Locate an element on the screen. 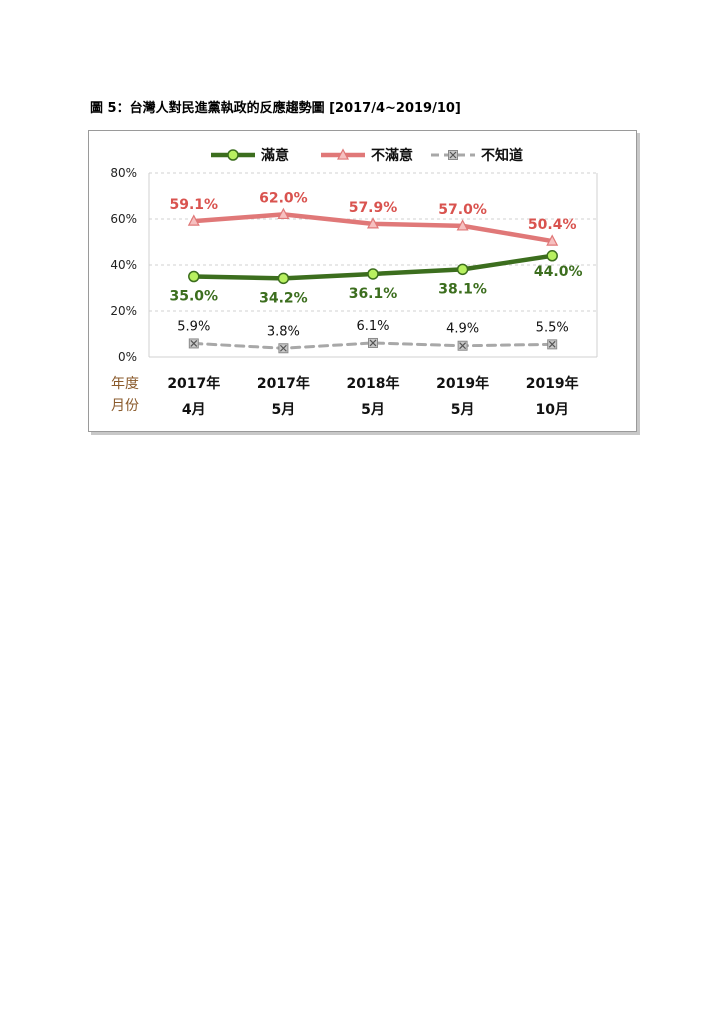  marker-s2-2-cross is located at coordinates (373, 343).